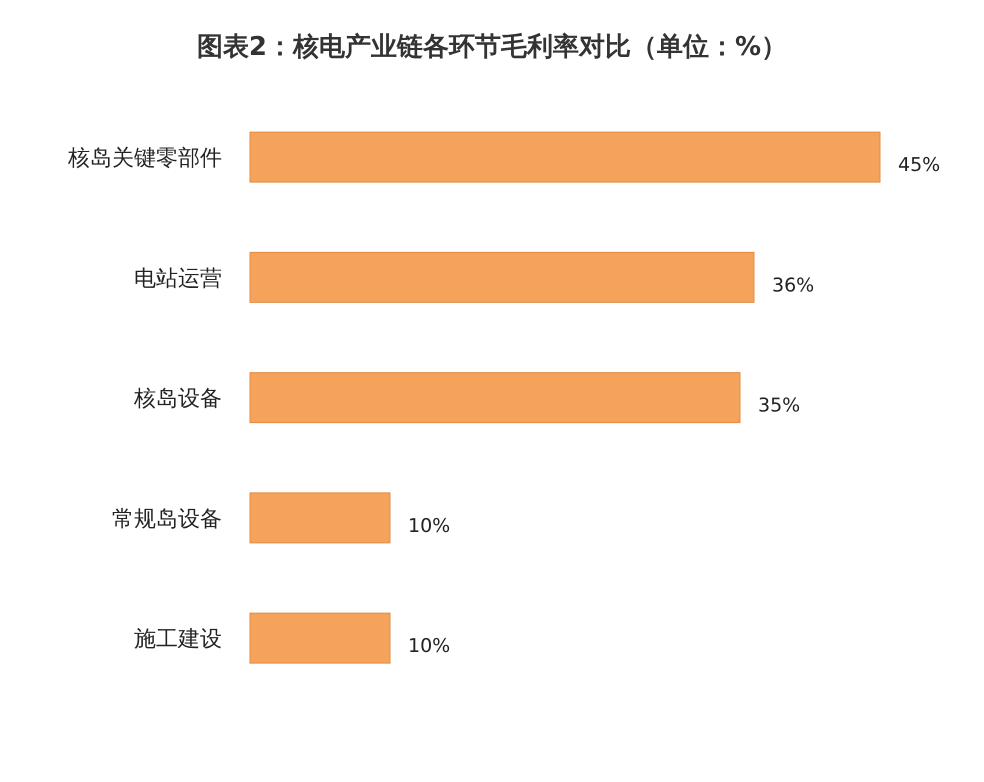 This screenshot has height=782, width=984. I want to click on data-label: 35%, so click(779, 405).